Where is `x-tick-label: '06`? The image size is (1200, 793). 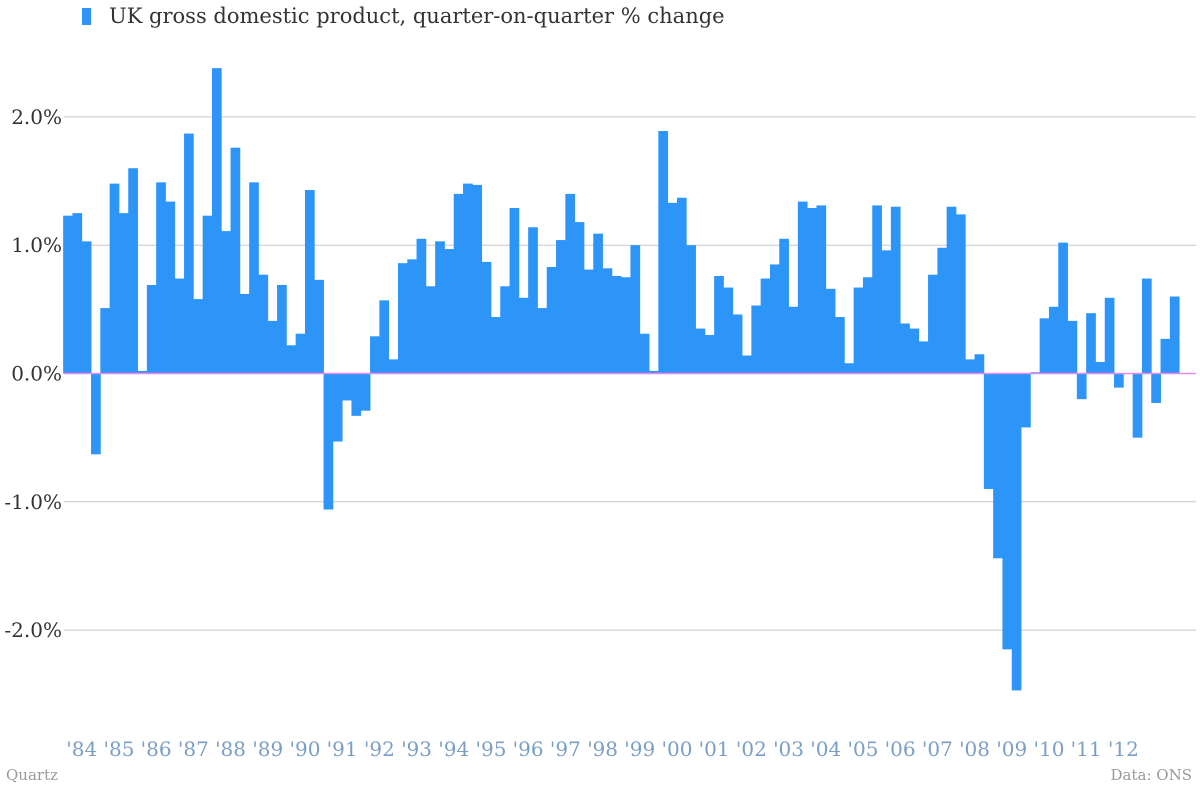 x-tick-label: '06 is located at coordinates (900, 749).